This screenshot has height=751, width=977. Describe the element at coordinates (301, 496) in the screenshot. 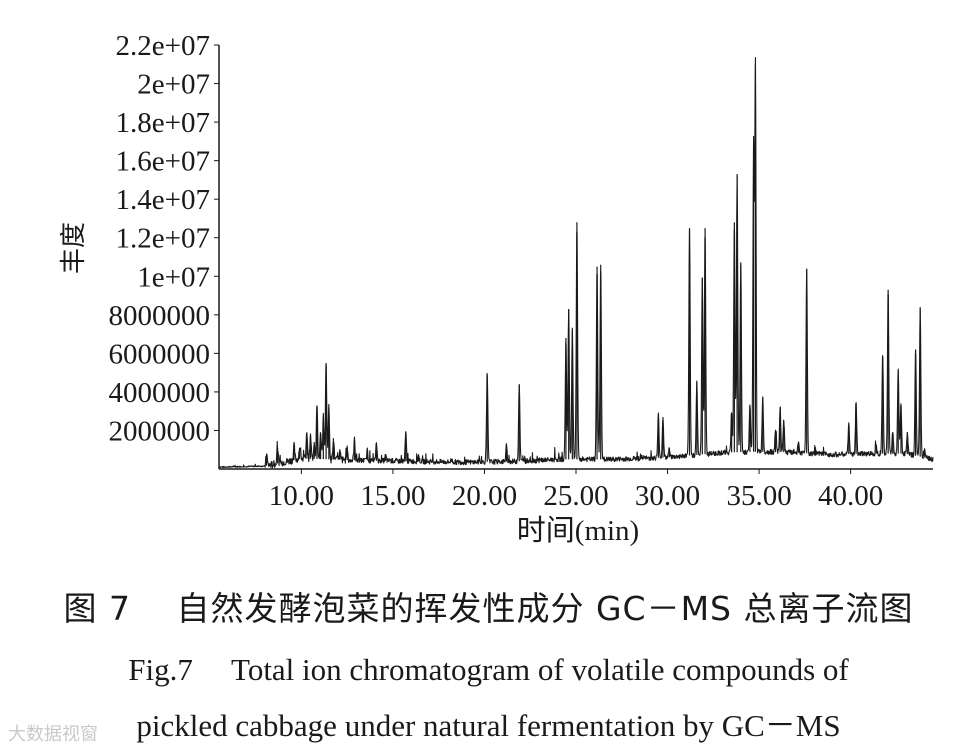

I see `x-tick-label: 10.00` at that location.